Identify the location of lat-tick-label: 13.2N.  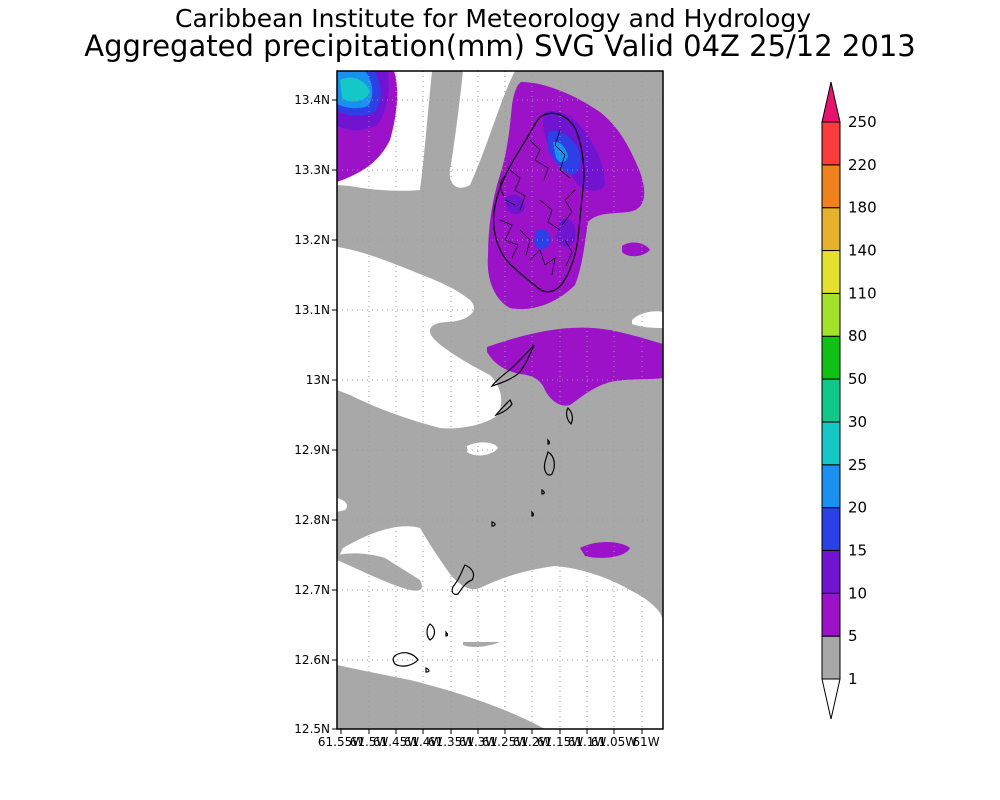
(312, 240).